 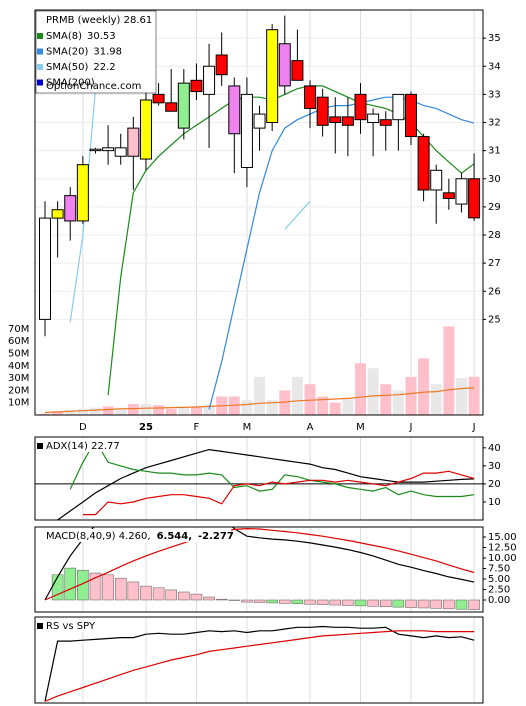 What do you see at coordinates (64, 36) in the screenshot?
I see `legend-label: SMA(8)` at bounding box center [64, 36].